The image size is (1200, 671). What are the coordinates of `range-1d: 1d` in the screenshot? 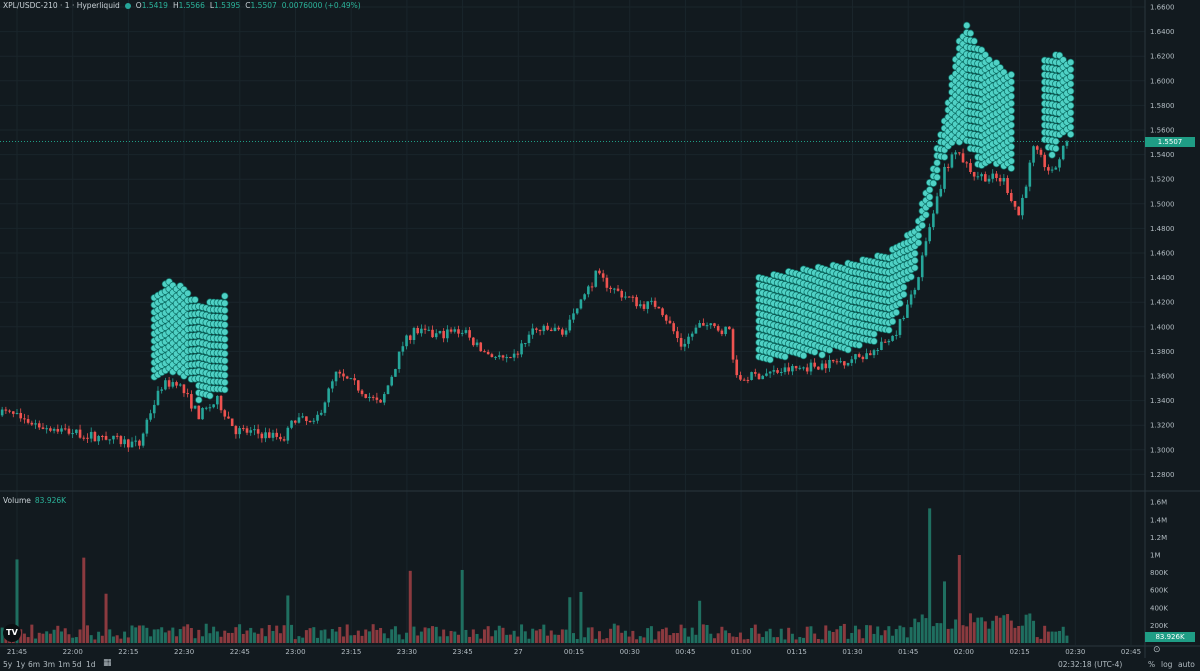 It's located at (91, 664).